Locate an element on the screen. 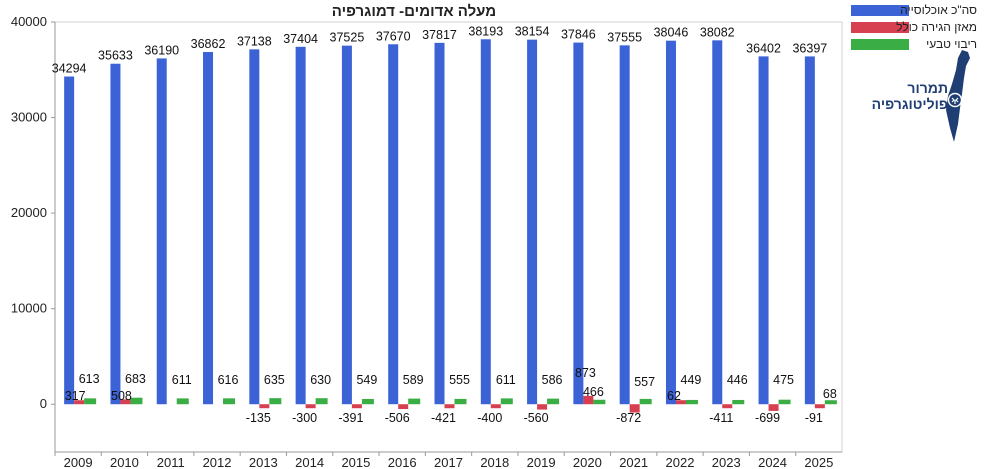  label-total-population: 36862 is located at coordinates (208, 44).